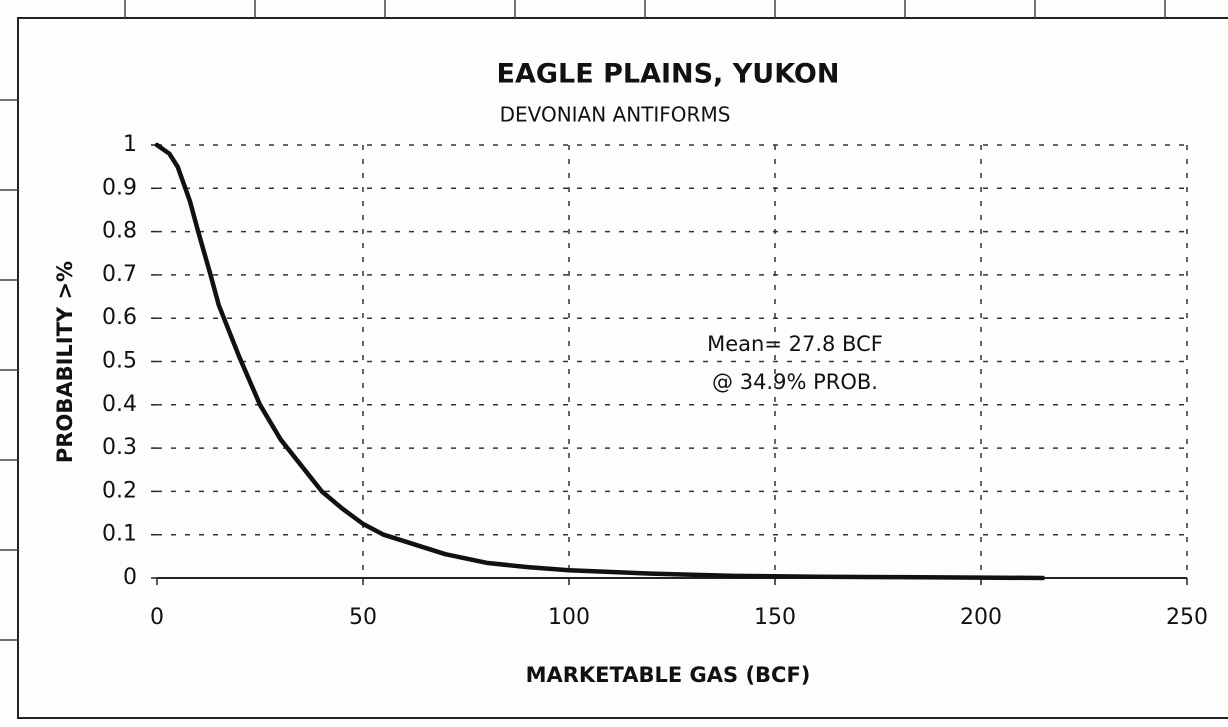 This screenshot has height=727, width=1228. I want to click on x-tick-label: 50, so click(363, 617).